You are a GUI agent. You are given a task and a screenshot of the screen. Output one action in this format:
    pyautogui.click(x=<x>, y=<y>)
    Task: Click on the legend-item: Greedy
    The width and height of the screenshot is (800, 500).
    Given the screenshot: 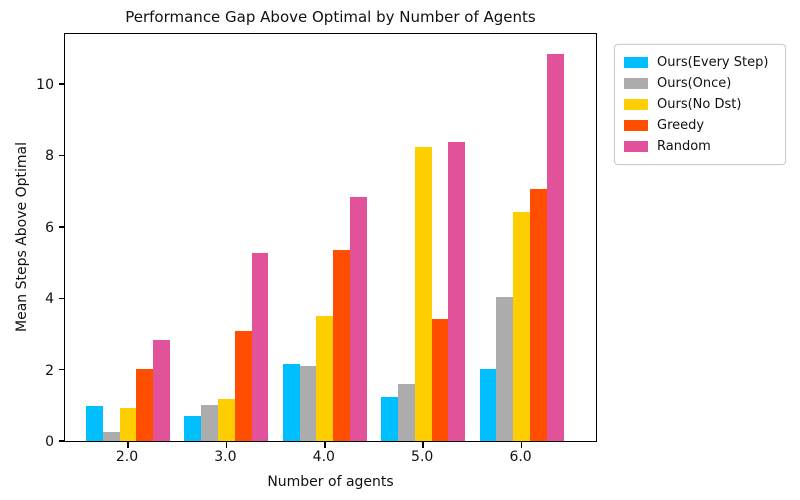 What is the action you would take?
    pyautogui.click(x=700, y=125)
    